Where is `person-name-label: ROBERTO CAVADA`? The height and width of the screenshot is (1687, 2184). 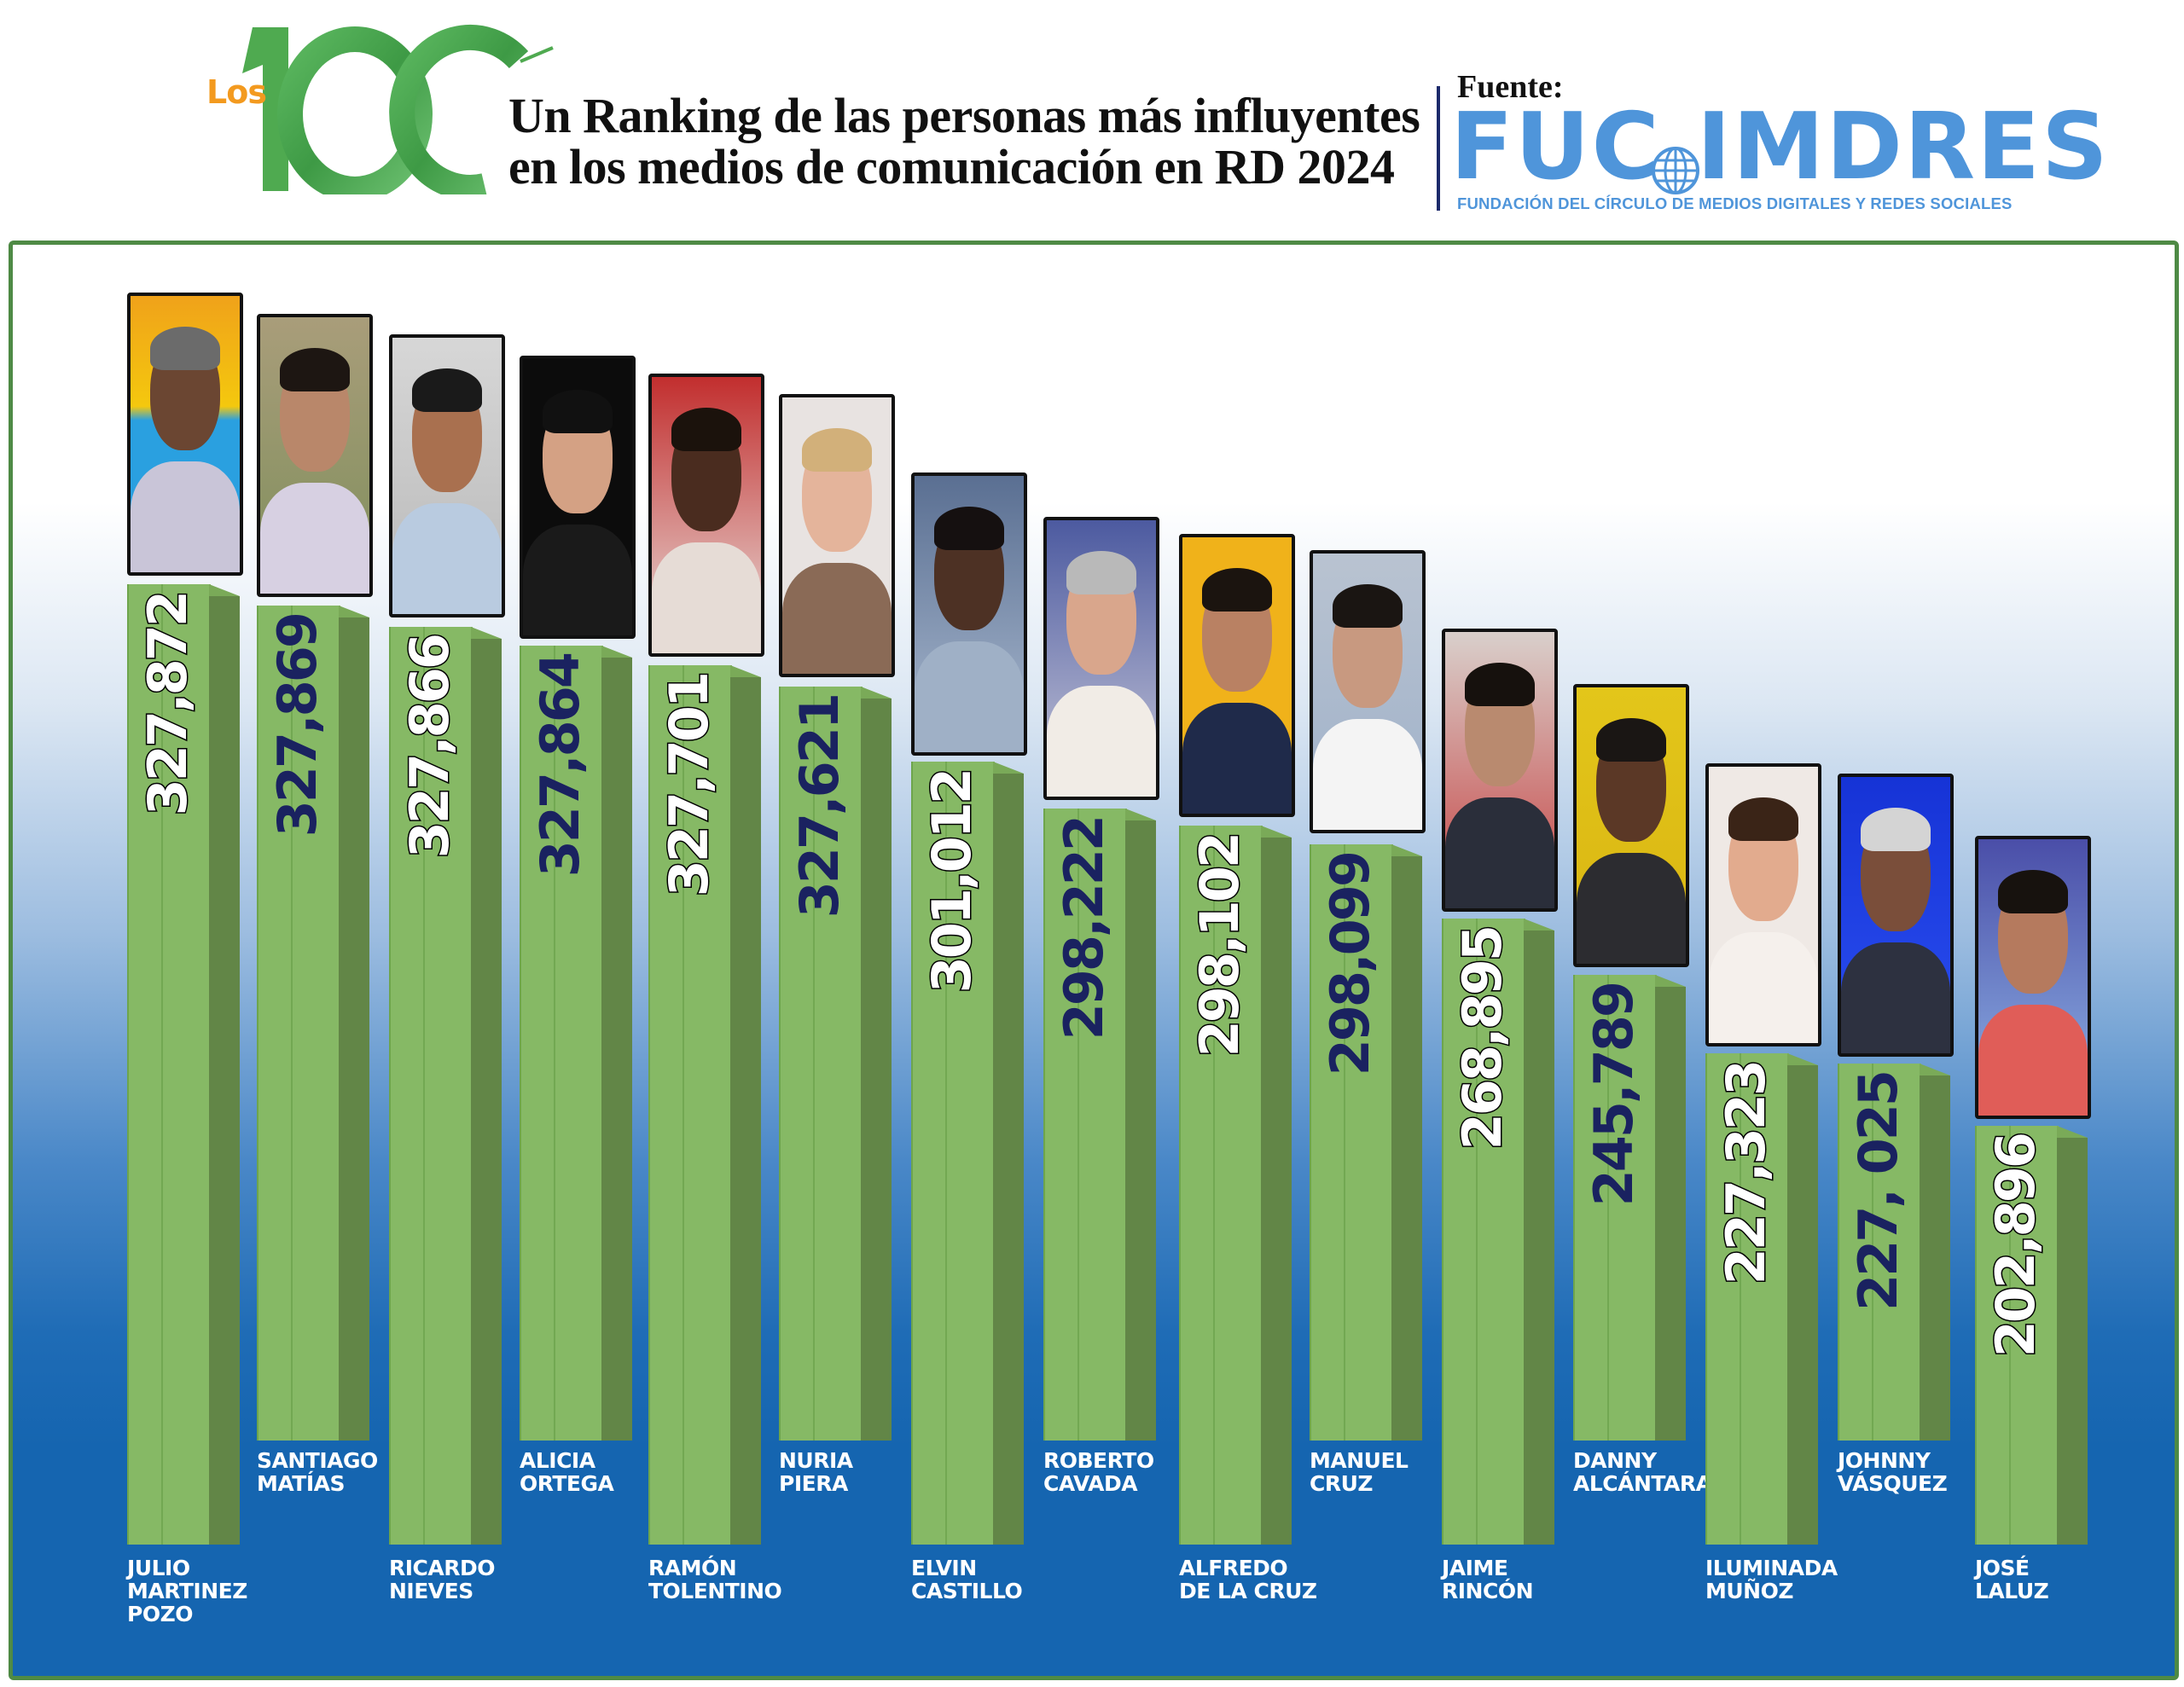
person-name-label: ROBERTO CAVADA is located at coordinates (1098, 1472).